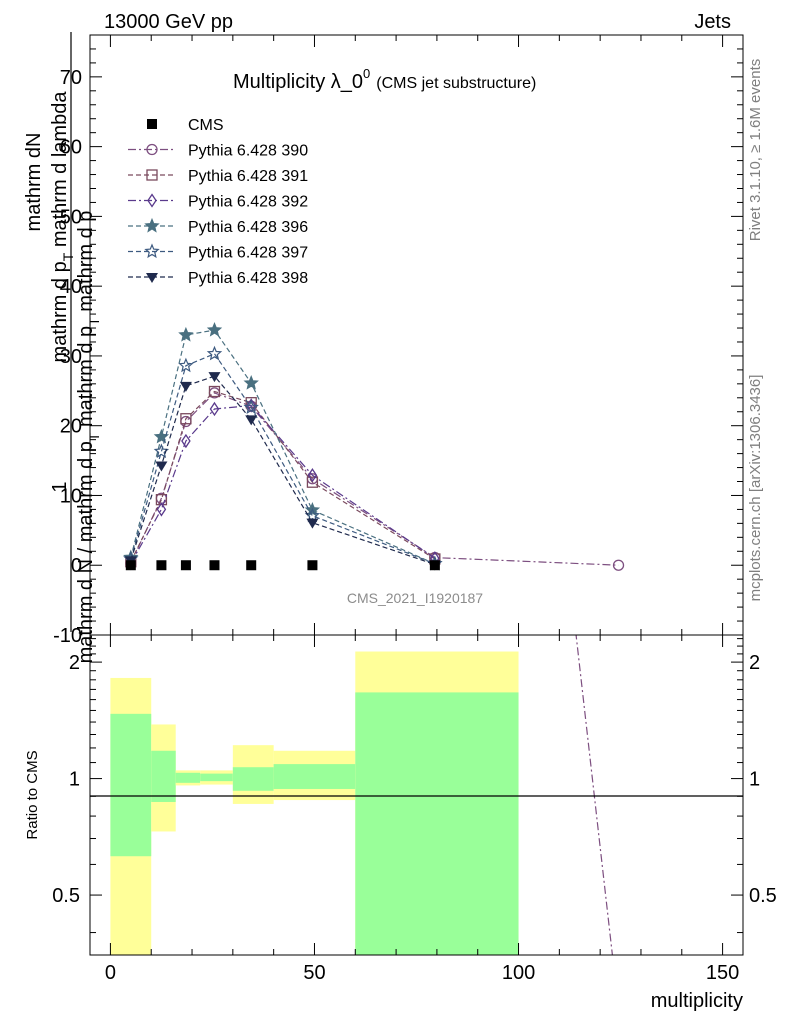 The image size is (786, 1024). I want to click on ratio-y-tick-label-right: 1, so click(754, 780).